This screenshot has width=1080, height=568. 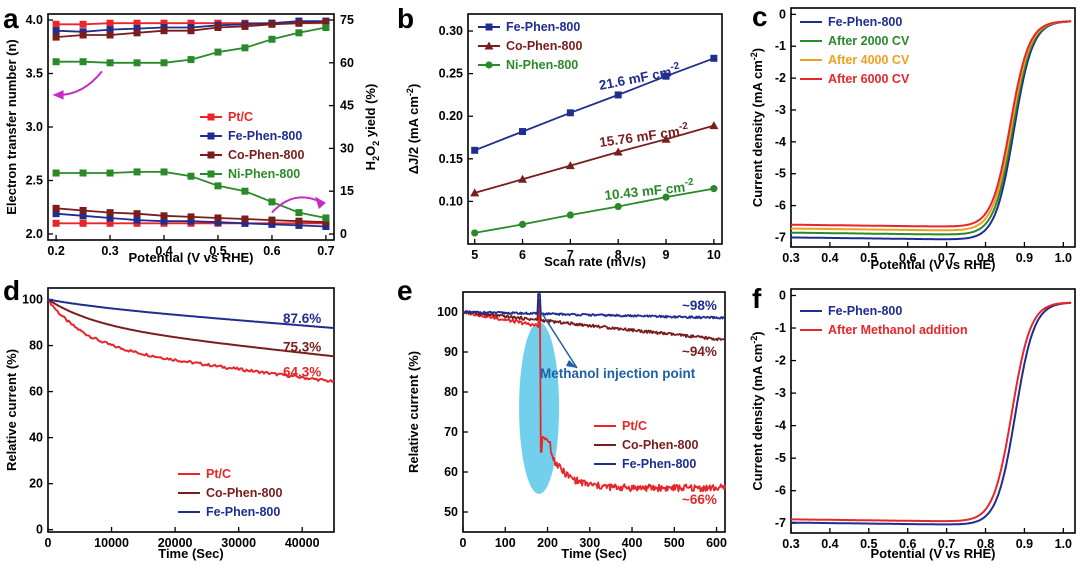 I want to click on y-tick-label: 40, so click(x=36, y=438).